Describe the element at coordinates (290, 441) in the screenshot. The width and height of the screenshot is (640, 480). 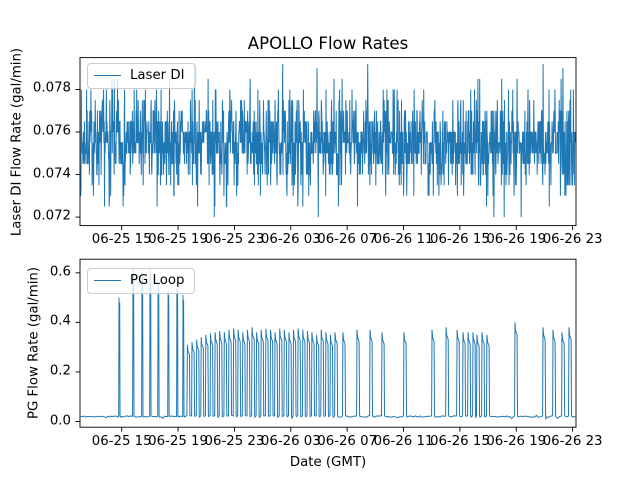
I see `bottom-x-tick-label: 06-26 03` at that location.